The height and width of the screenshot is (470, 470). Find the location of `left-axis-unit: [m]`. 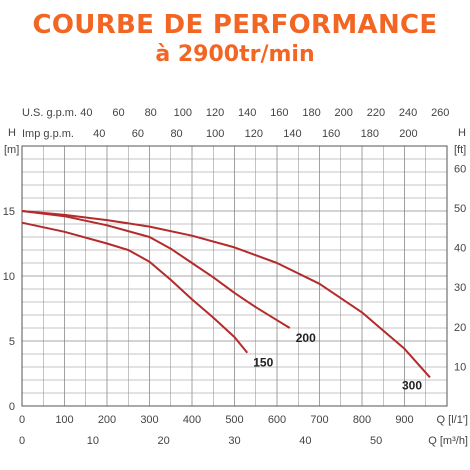

left-axis-unit: [m] is located at coordinates (11, 150).